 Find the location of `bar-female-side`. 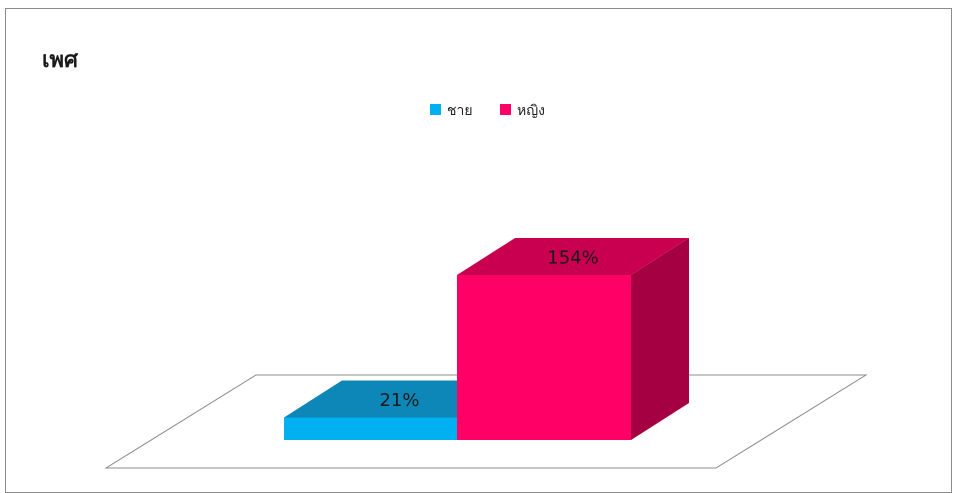

bar-female-side is located at coordinates (660, 339).